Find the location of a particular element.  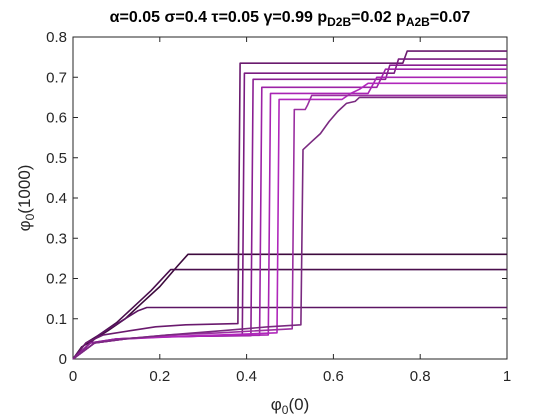

y-tick-label: 0.3 is located at coordinates (56, 238).